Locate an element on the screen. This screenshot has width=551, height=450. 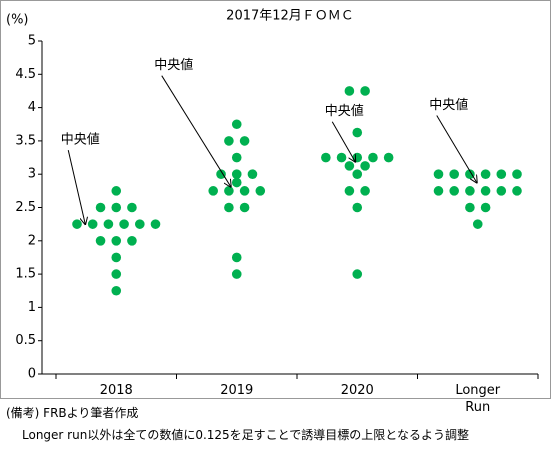
y-tick-label: 3 is located at coordinates (32, 174).